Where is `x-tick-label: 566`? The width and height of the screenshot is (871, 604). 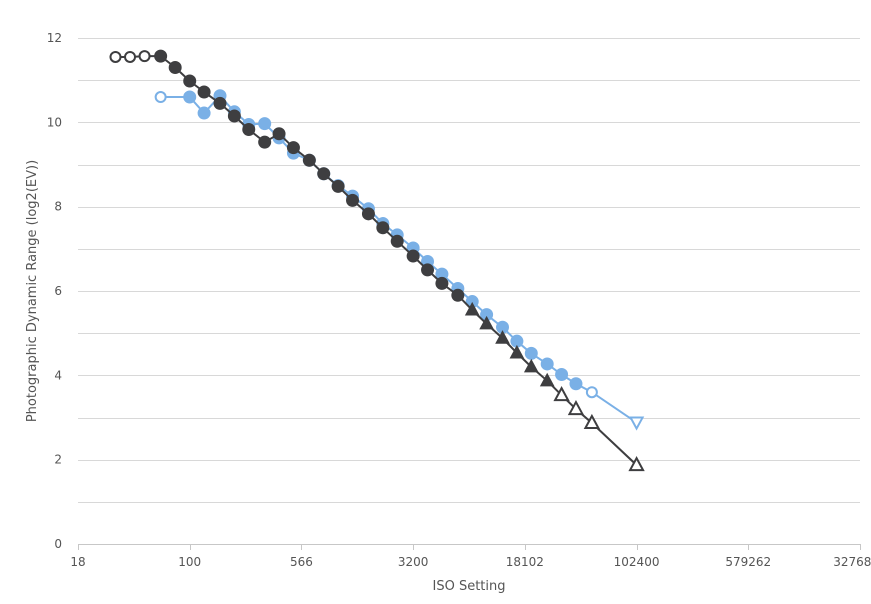
x-tick-label: 566 is located at coordinates (301, 562).